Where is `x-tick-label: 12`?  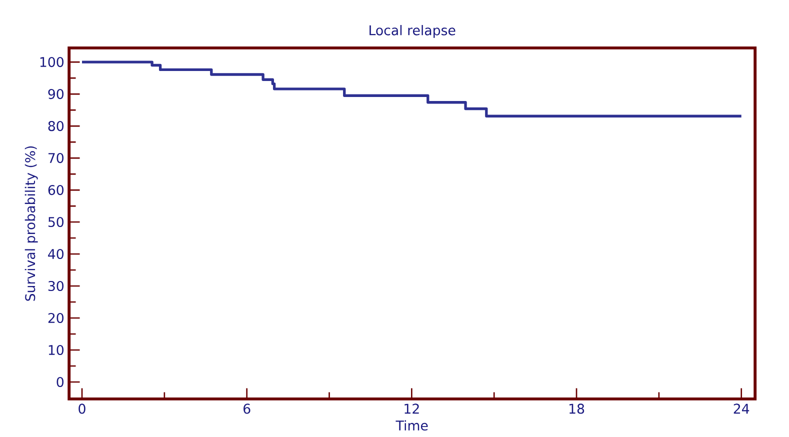 x-tick-label: 12 is located at coordinates (411, 409).